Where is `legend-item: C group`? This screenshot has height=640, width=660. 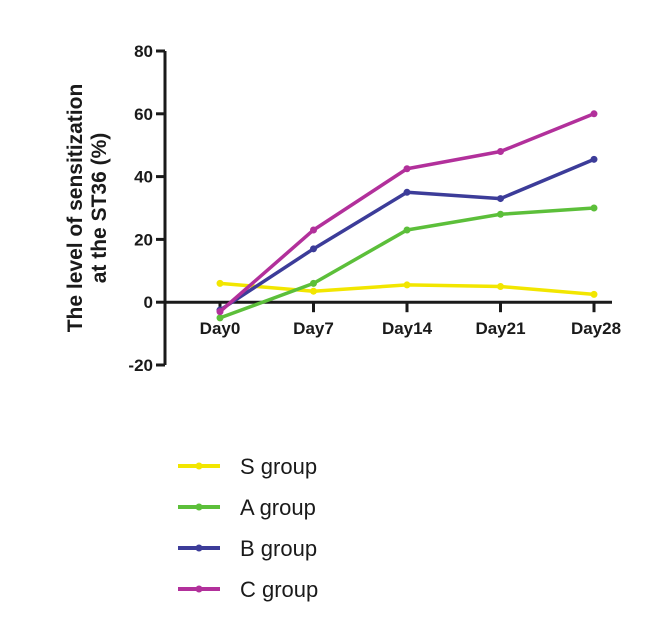 legend-item: C group is located at coordinates (248, 589).